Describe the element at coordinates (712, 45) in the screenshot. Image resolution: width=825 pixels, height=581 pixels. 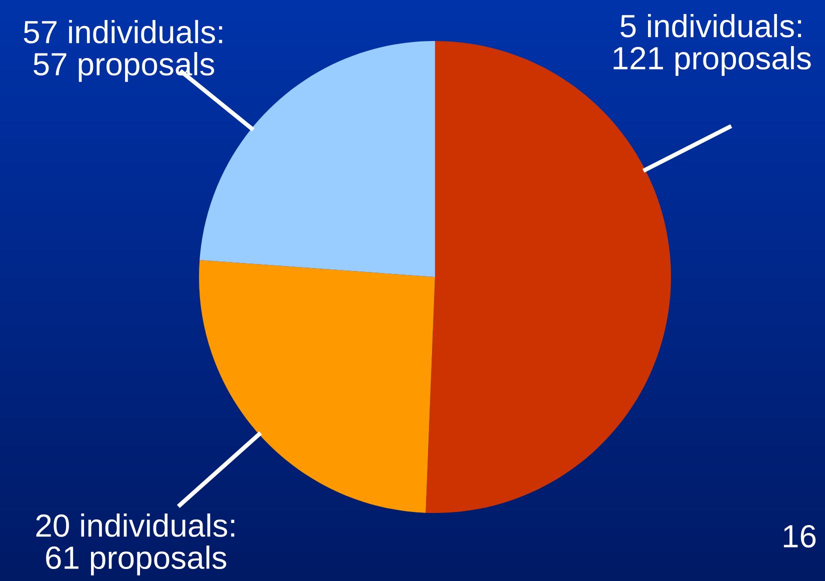
I see `slice-label: 5 individuals: 121 proposals` at that location.